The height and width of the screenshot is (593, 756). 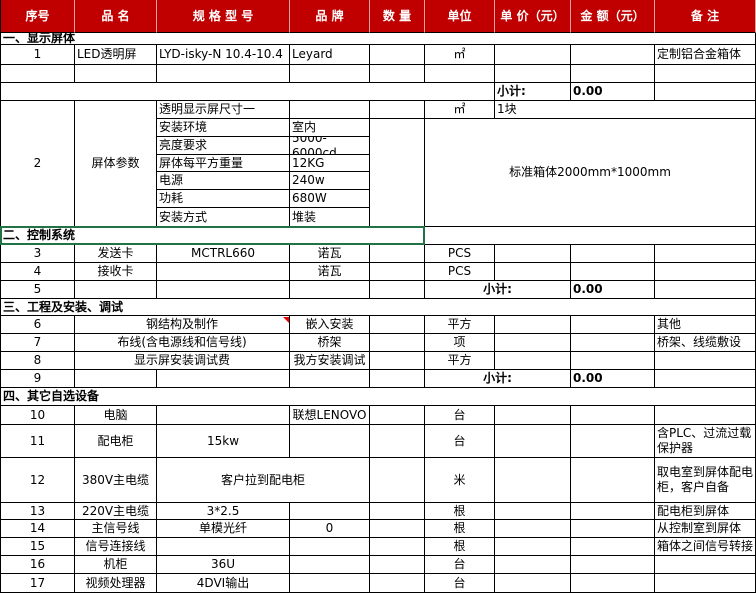 What do you see at coordinates (223, 181) in the screenshot?
I see `spec-name: 电源` at bounding box center [223, 181].